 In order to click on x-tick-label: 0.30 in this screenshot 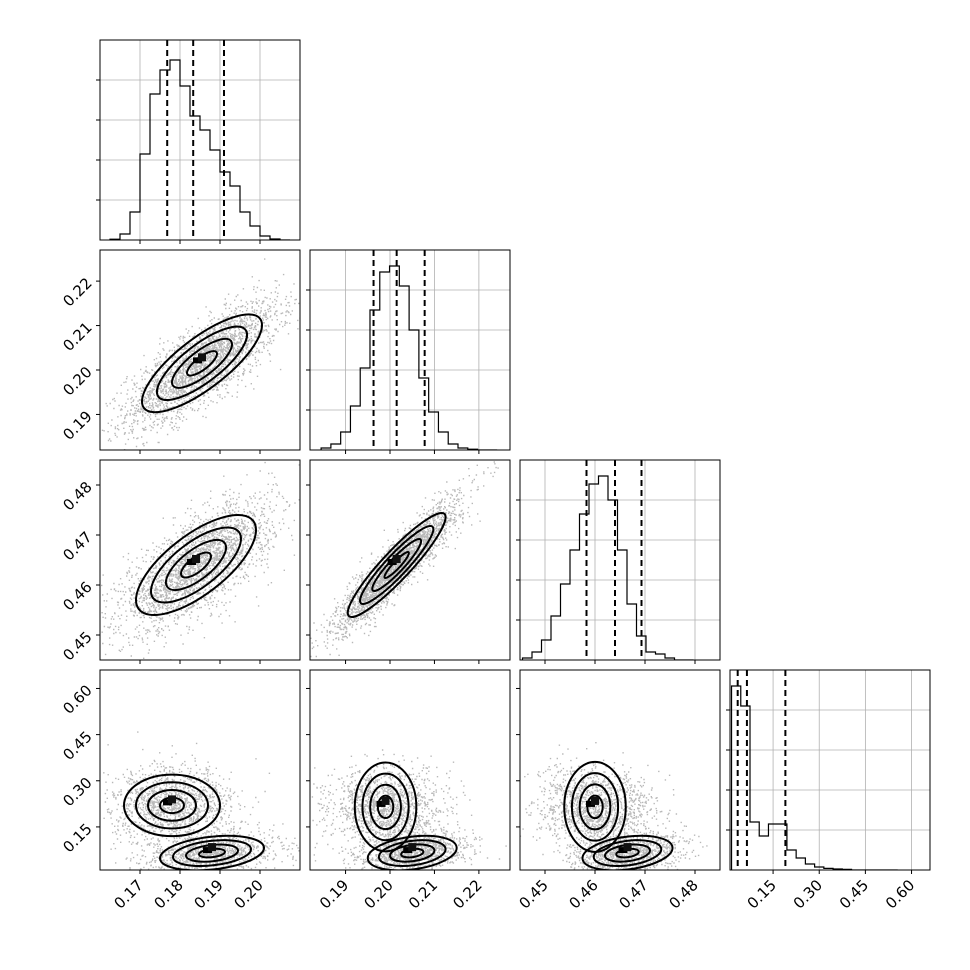, I will do `click(808, 894)`.